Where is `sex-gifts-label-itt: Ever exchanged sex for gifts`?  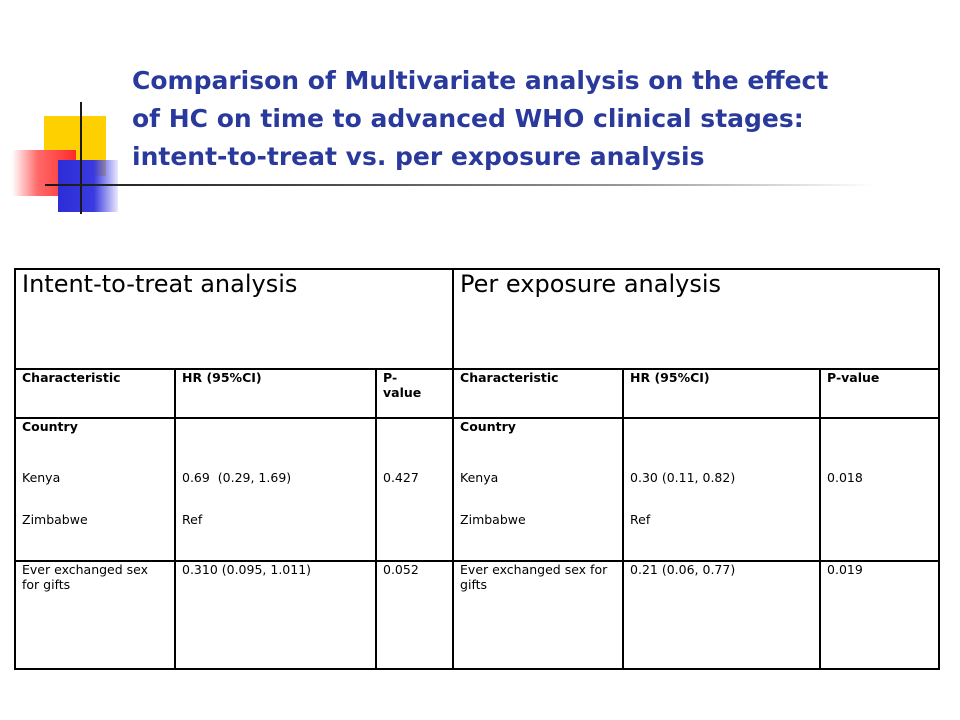
sex-gifts-label-itt: Ever exchanged sex for gifts is located at coordinates (95, 615).